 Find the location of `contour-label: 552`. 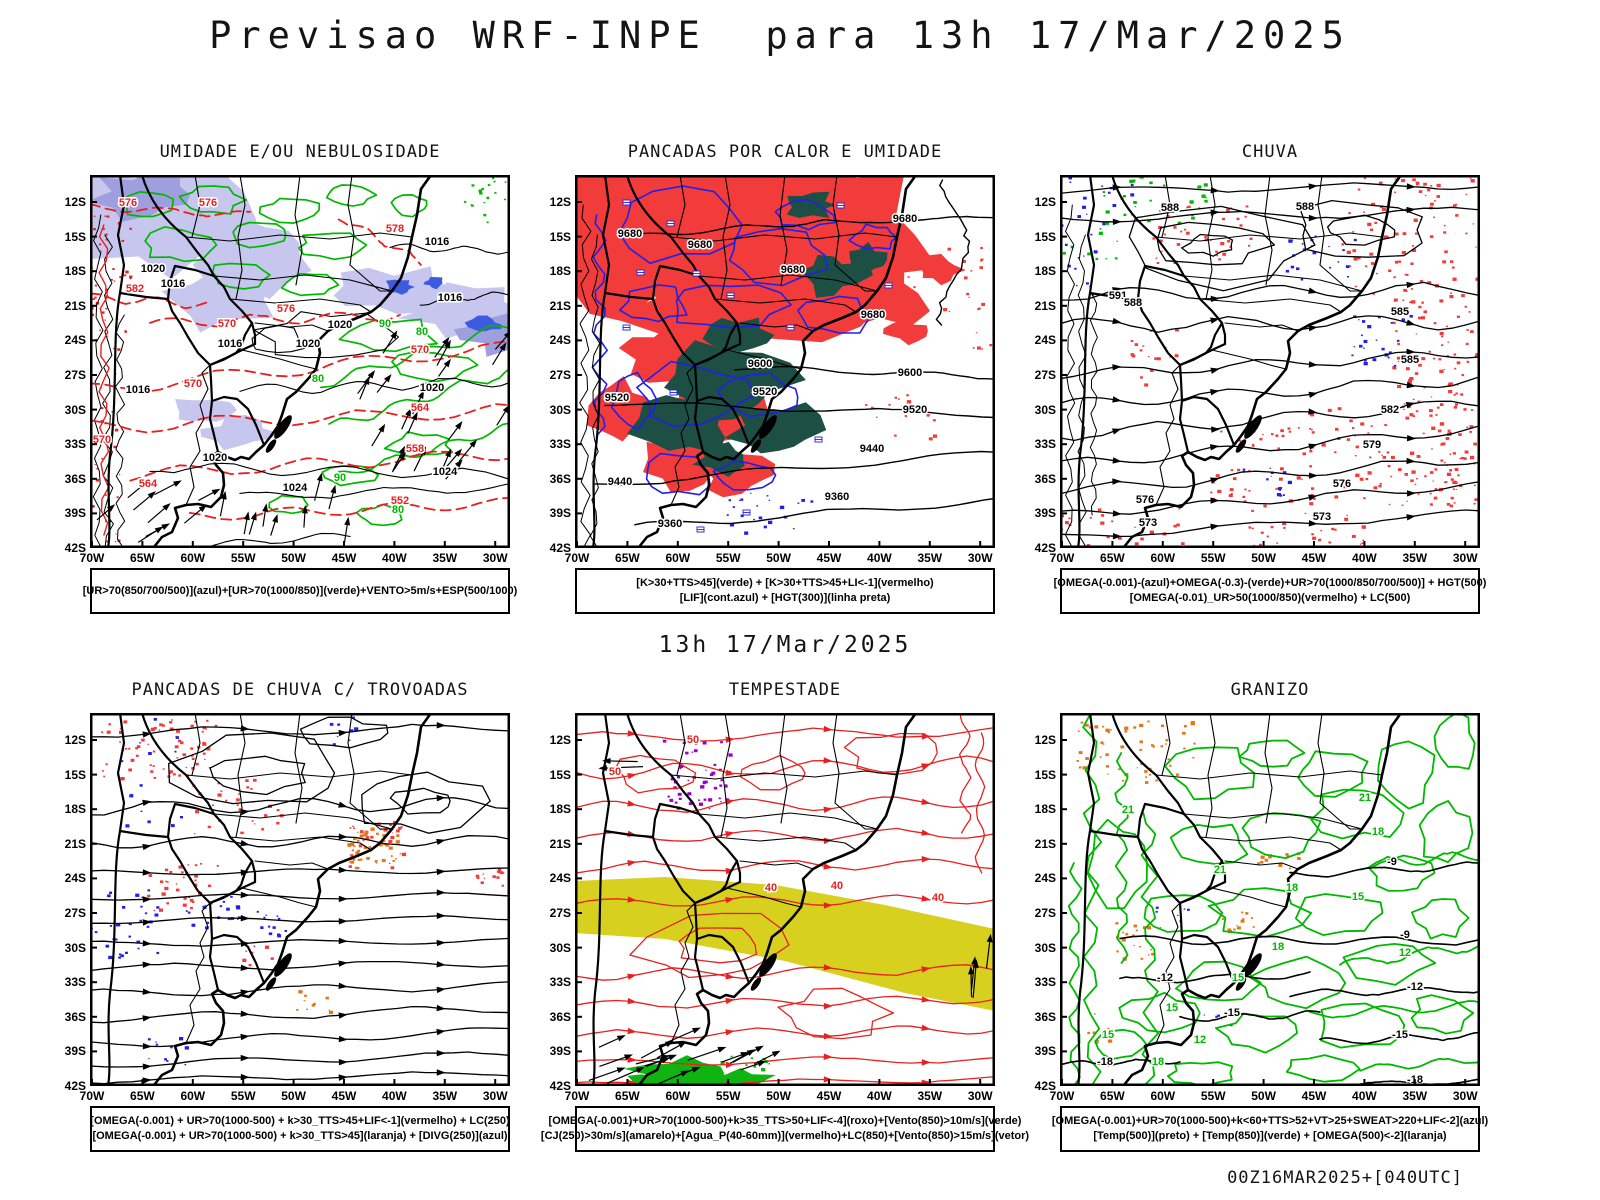

contour-label: 552 is located at coordinates (400, 501).